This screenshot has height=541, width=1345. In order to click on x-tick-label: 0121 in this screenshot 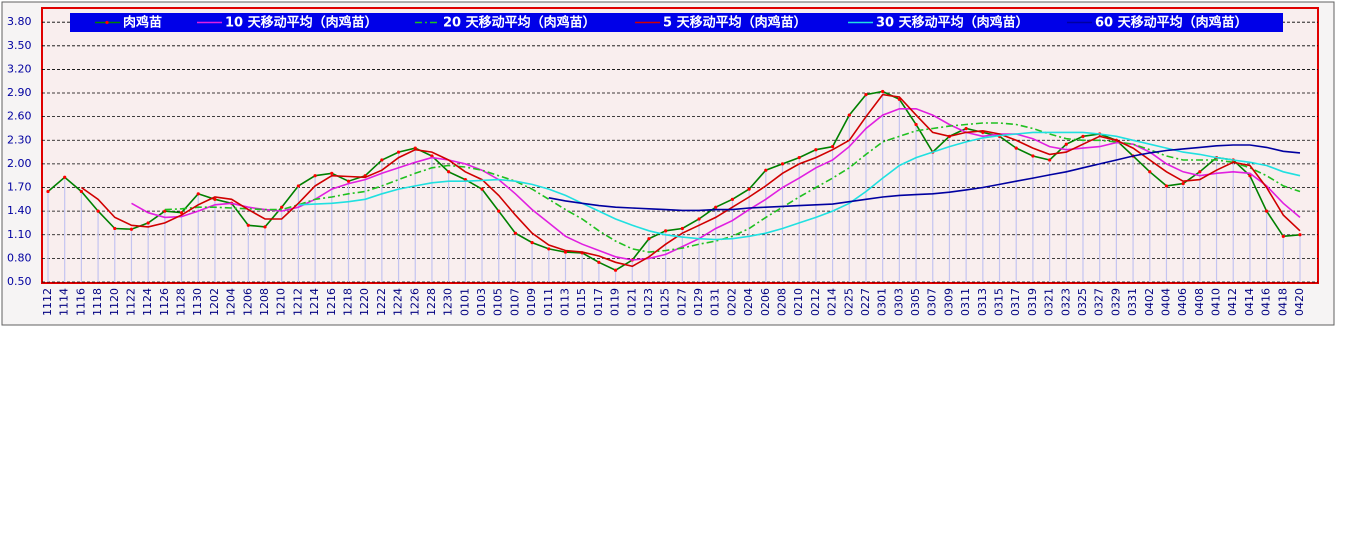, I will do `click(631, 302)`.